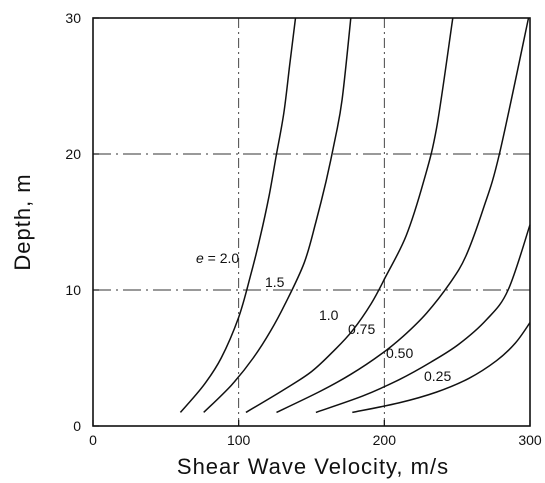 The width and height of the screenshot is (545, 483). I want to click on curve-label-1: e = 2.0, so click(217, 258).